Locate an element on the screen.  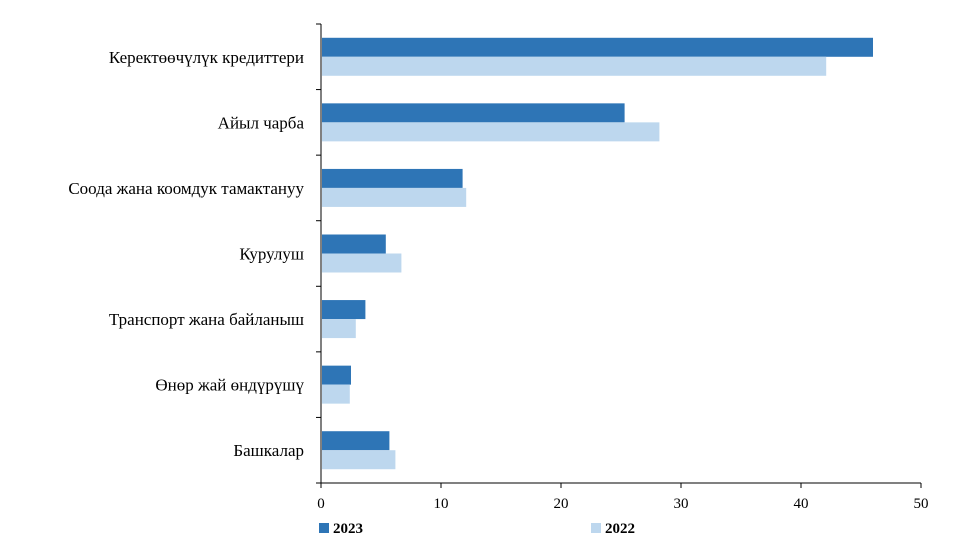
category-label: Курулуш is located at coordinates (271, 254).